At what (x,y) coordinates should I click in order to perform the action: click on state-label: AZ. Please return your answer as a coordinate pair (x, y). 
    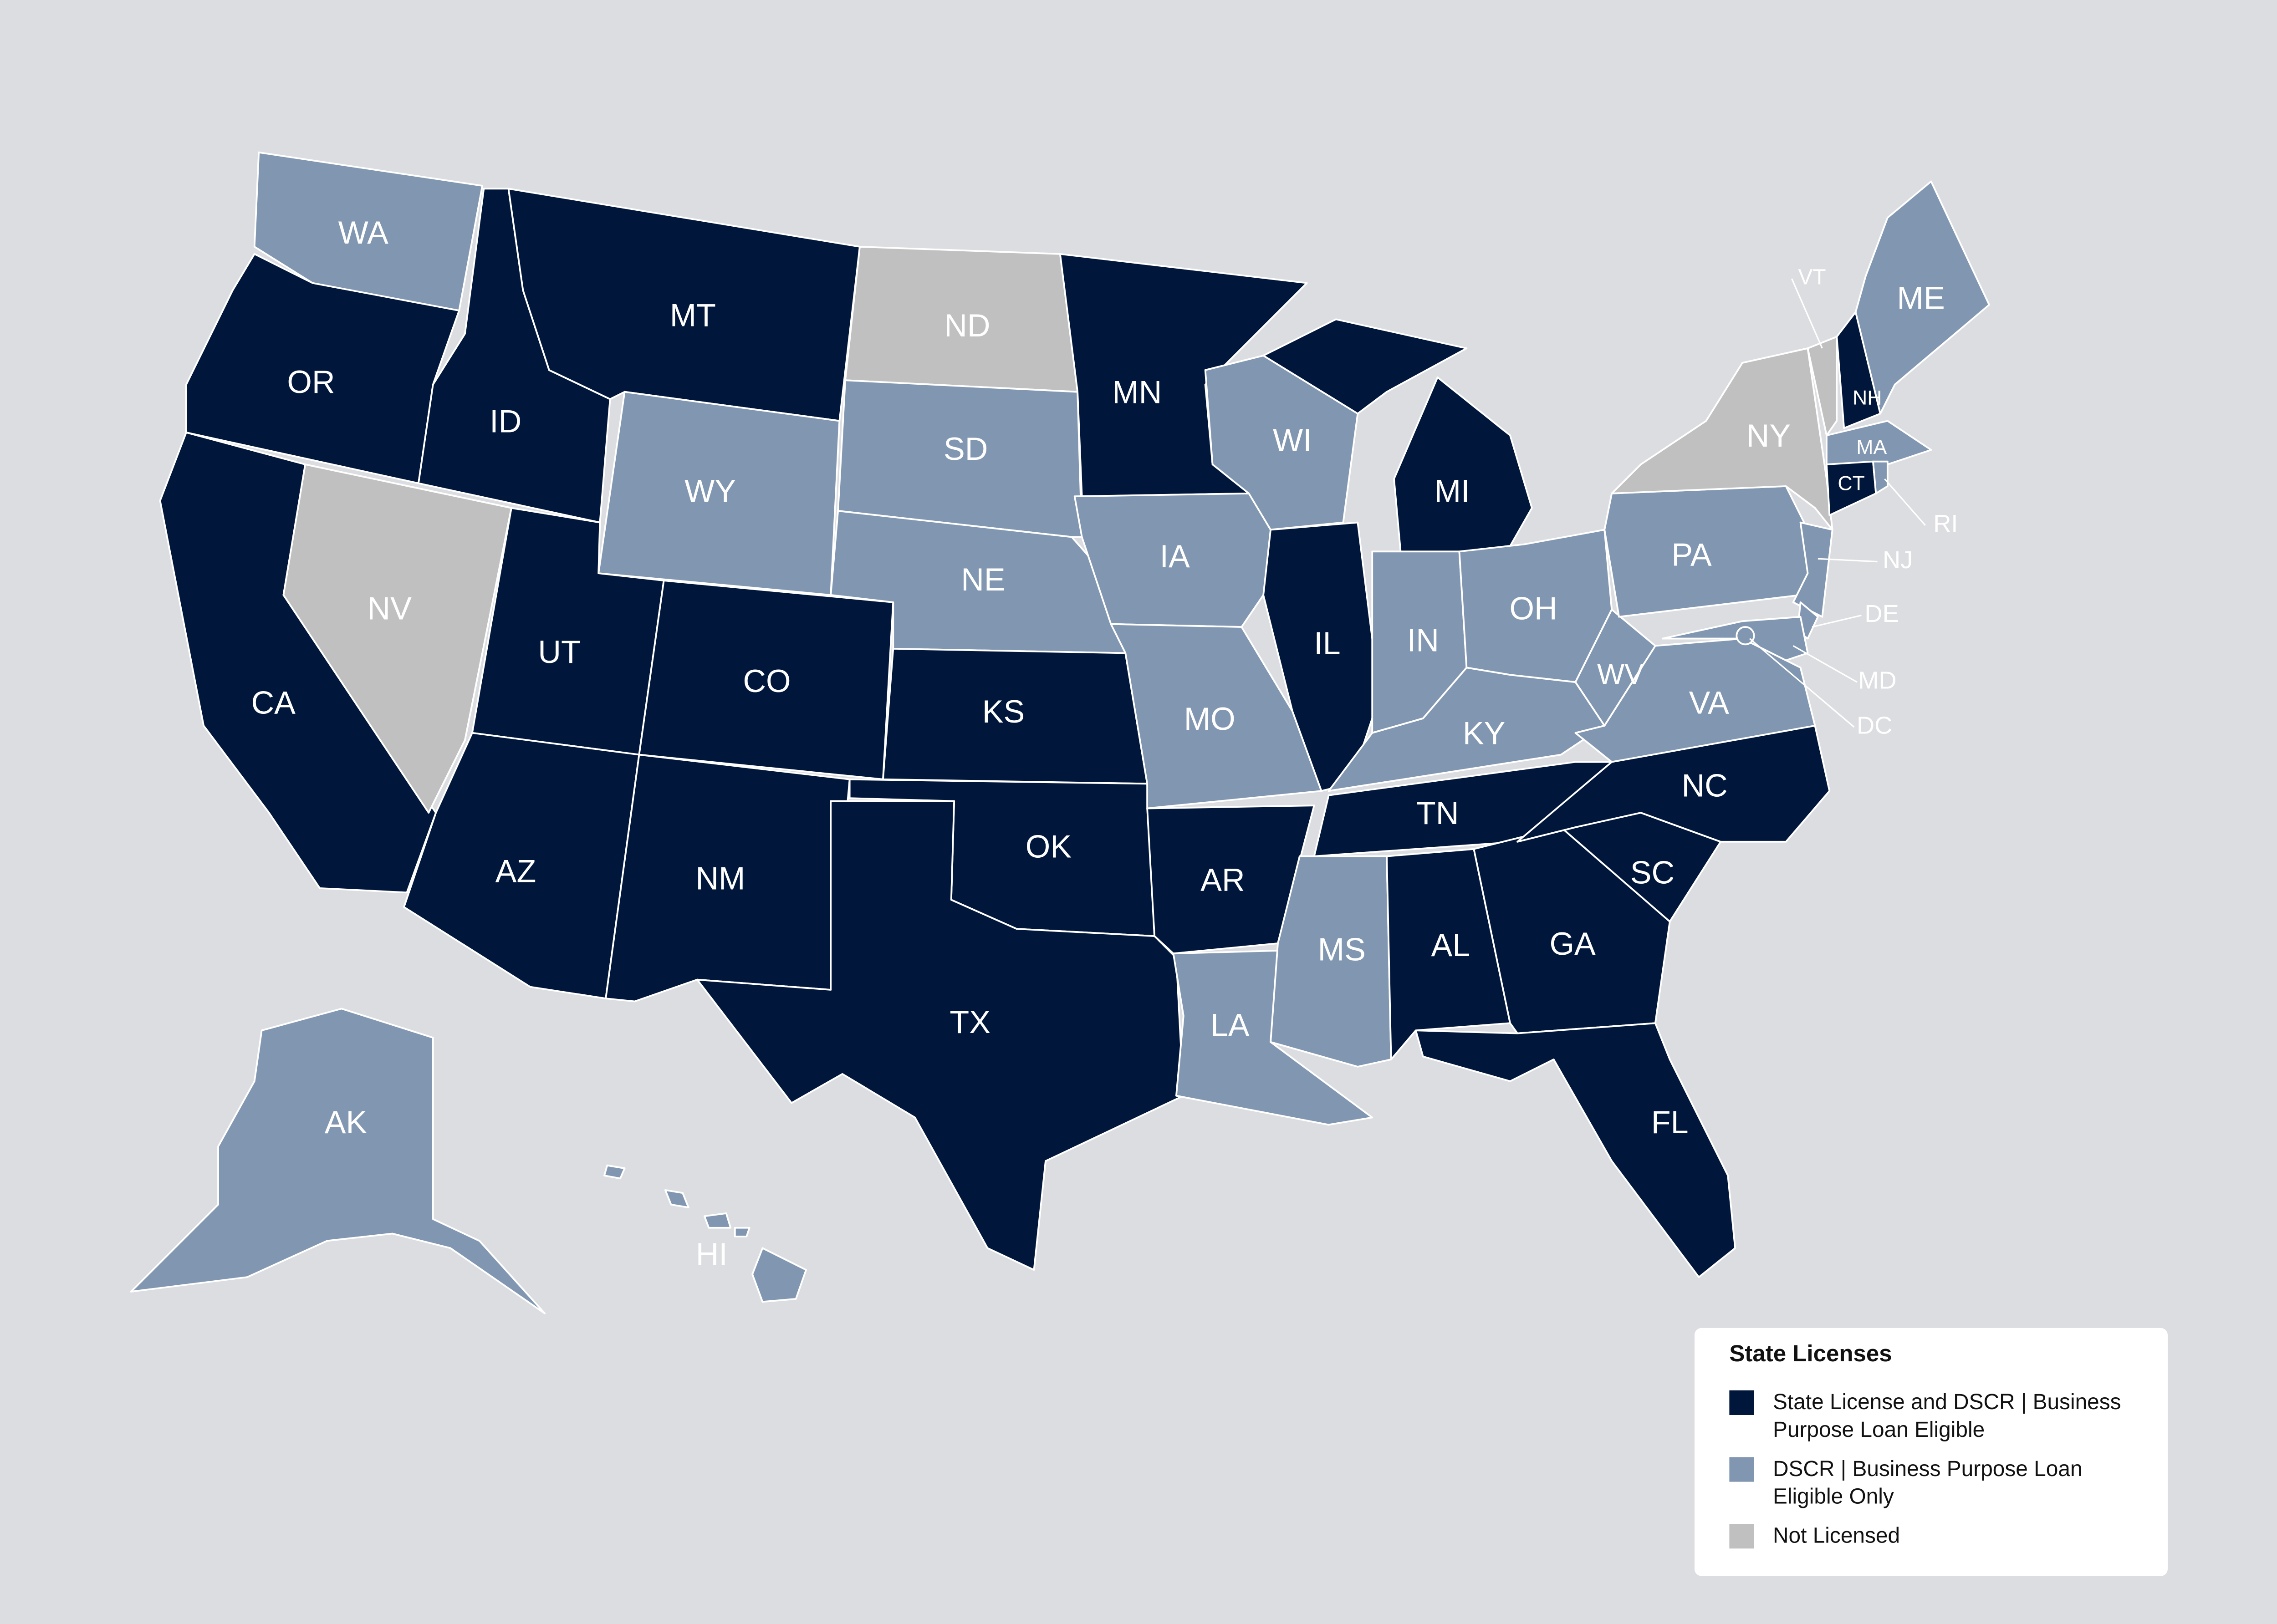
    Looking at the image, I should click on (516, 871).